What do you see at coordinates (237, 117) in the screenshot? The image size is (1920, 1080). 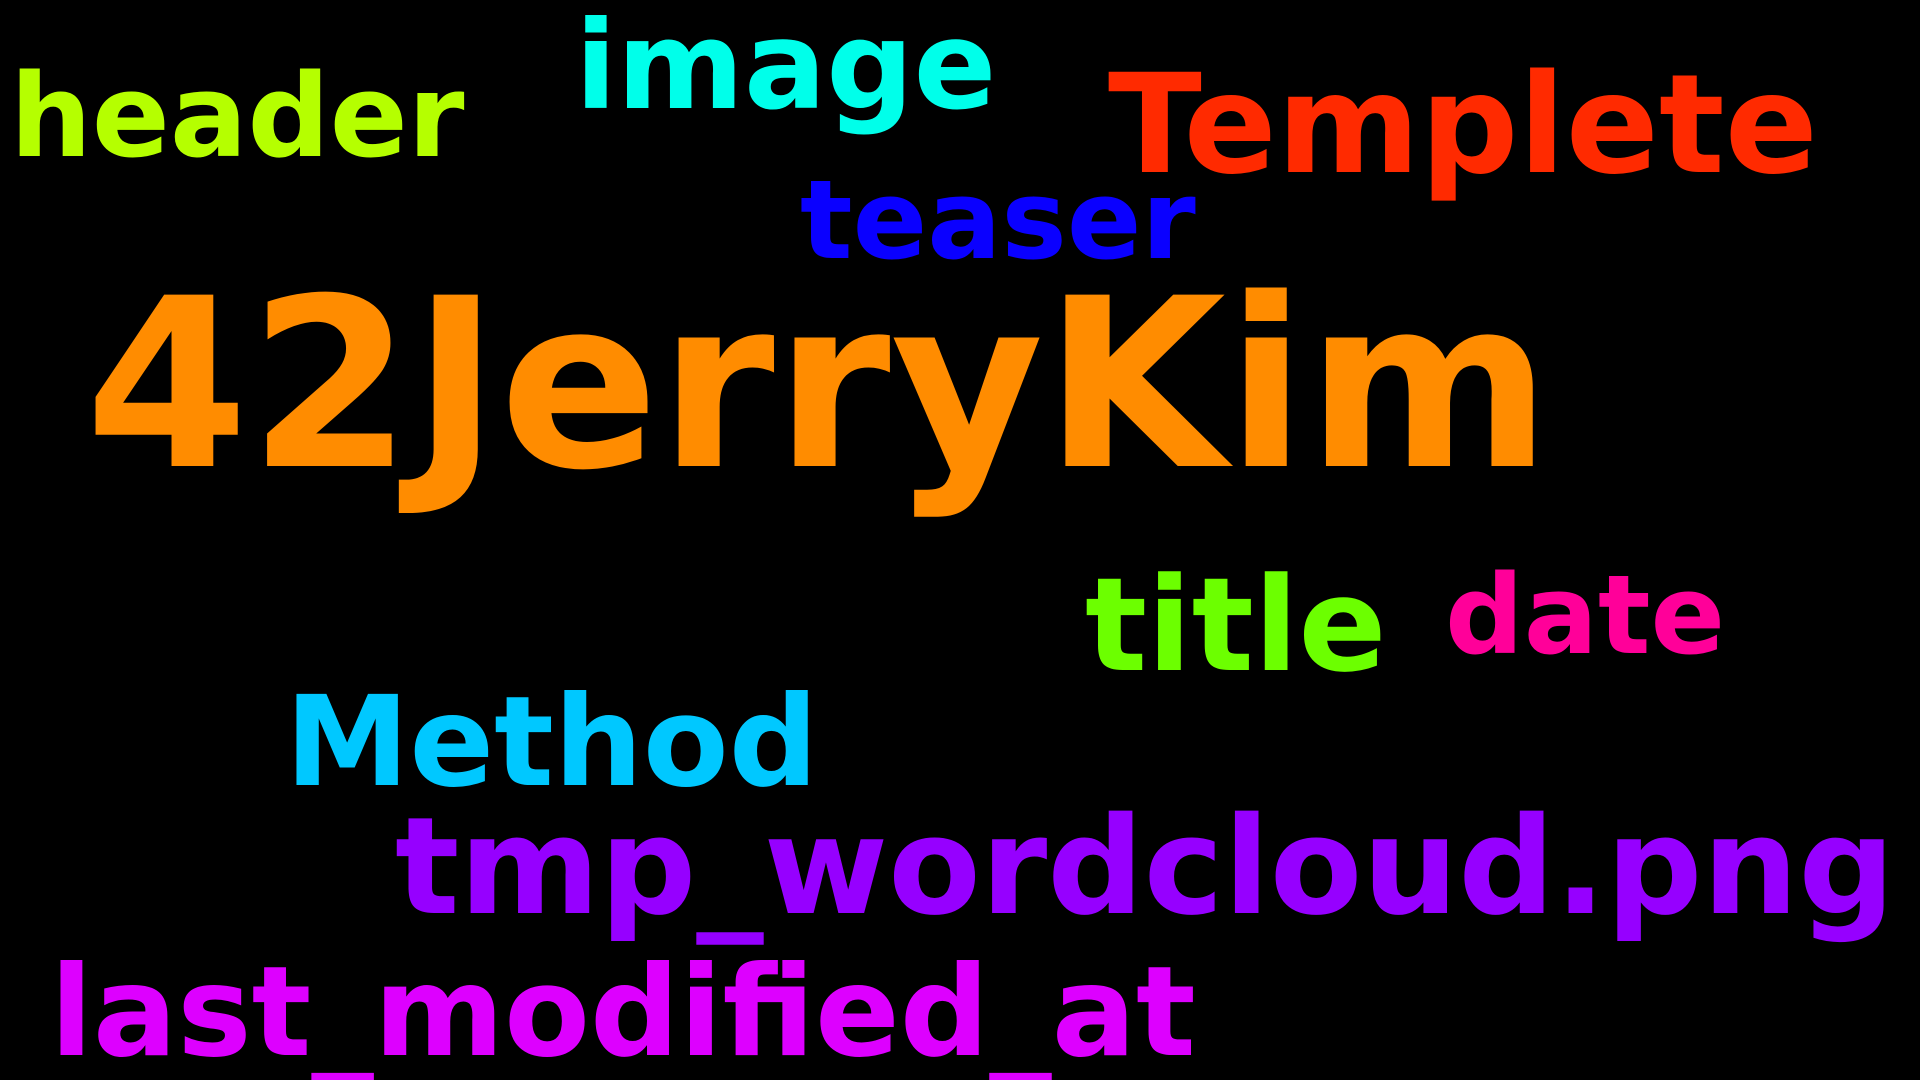 I see `word-header: header` at bounding box center [237, 117].